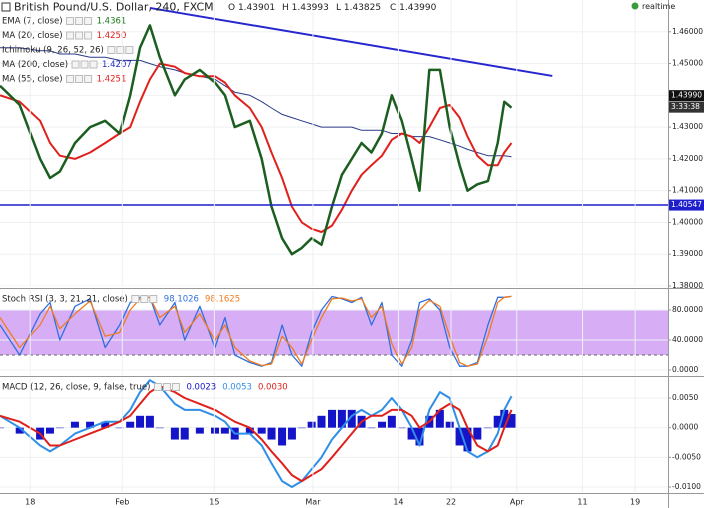 This screenshot has width=704, height=508. Describe the element at coordinates (685, 369) in the screenshot. I see `y-tick-label: 0.0000` at that location.